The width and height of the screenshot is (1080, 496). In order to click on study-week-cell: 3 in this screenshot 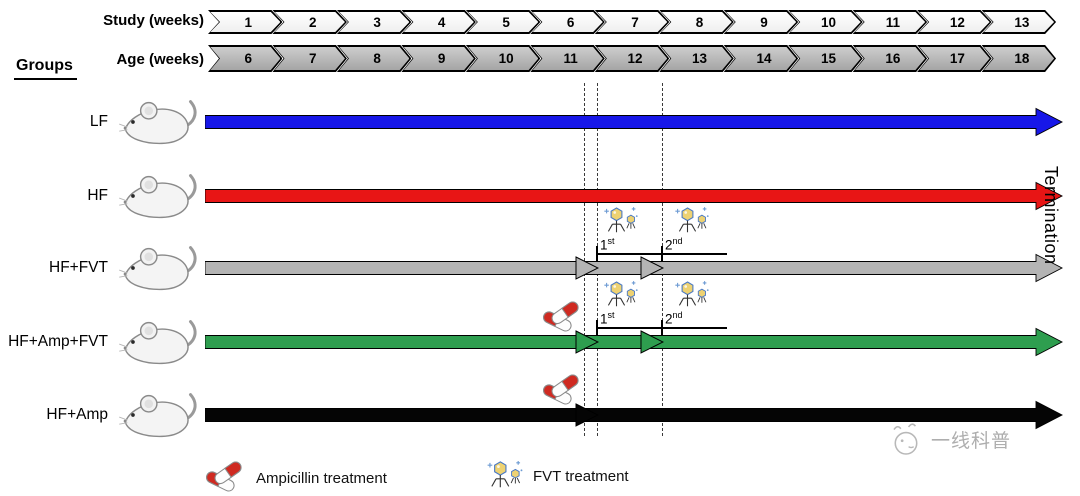, I will do `click(374, 22)`.